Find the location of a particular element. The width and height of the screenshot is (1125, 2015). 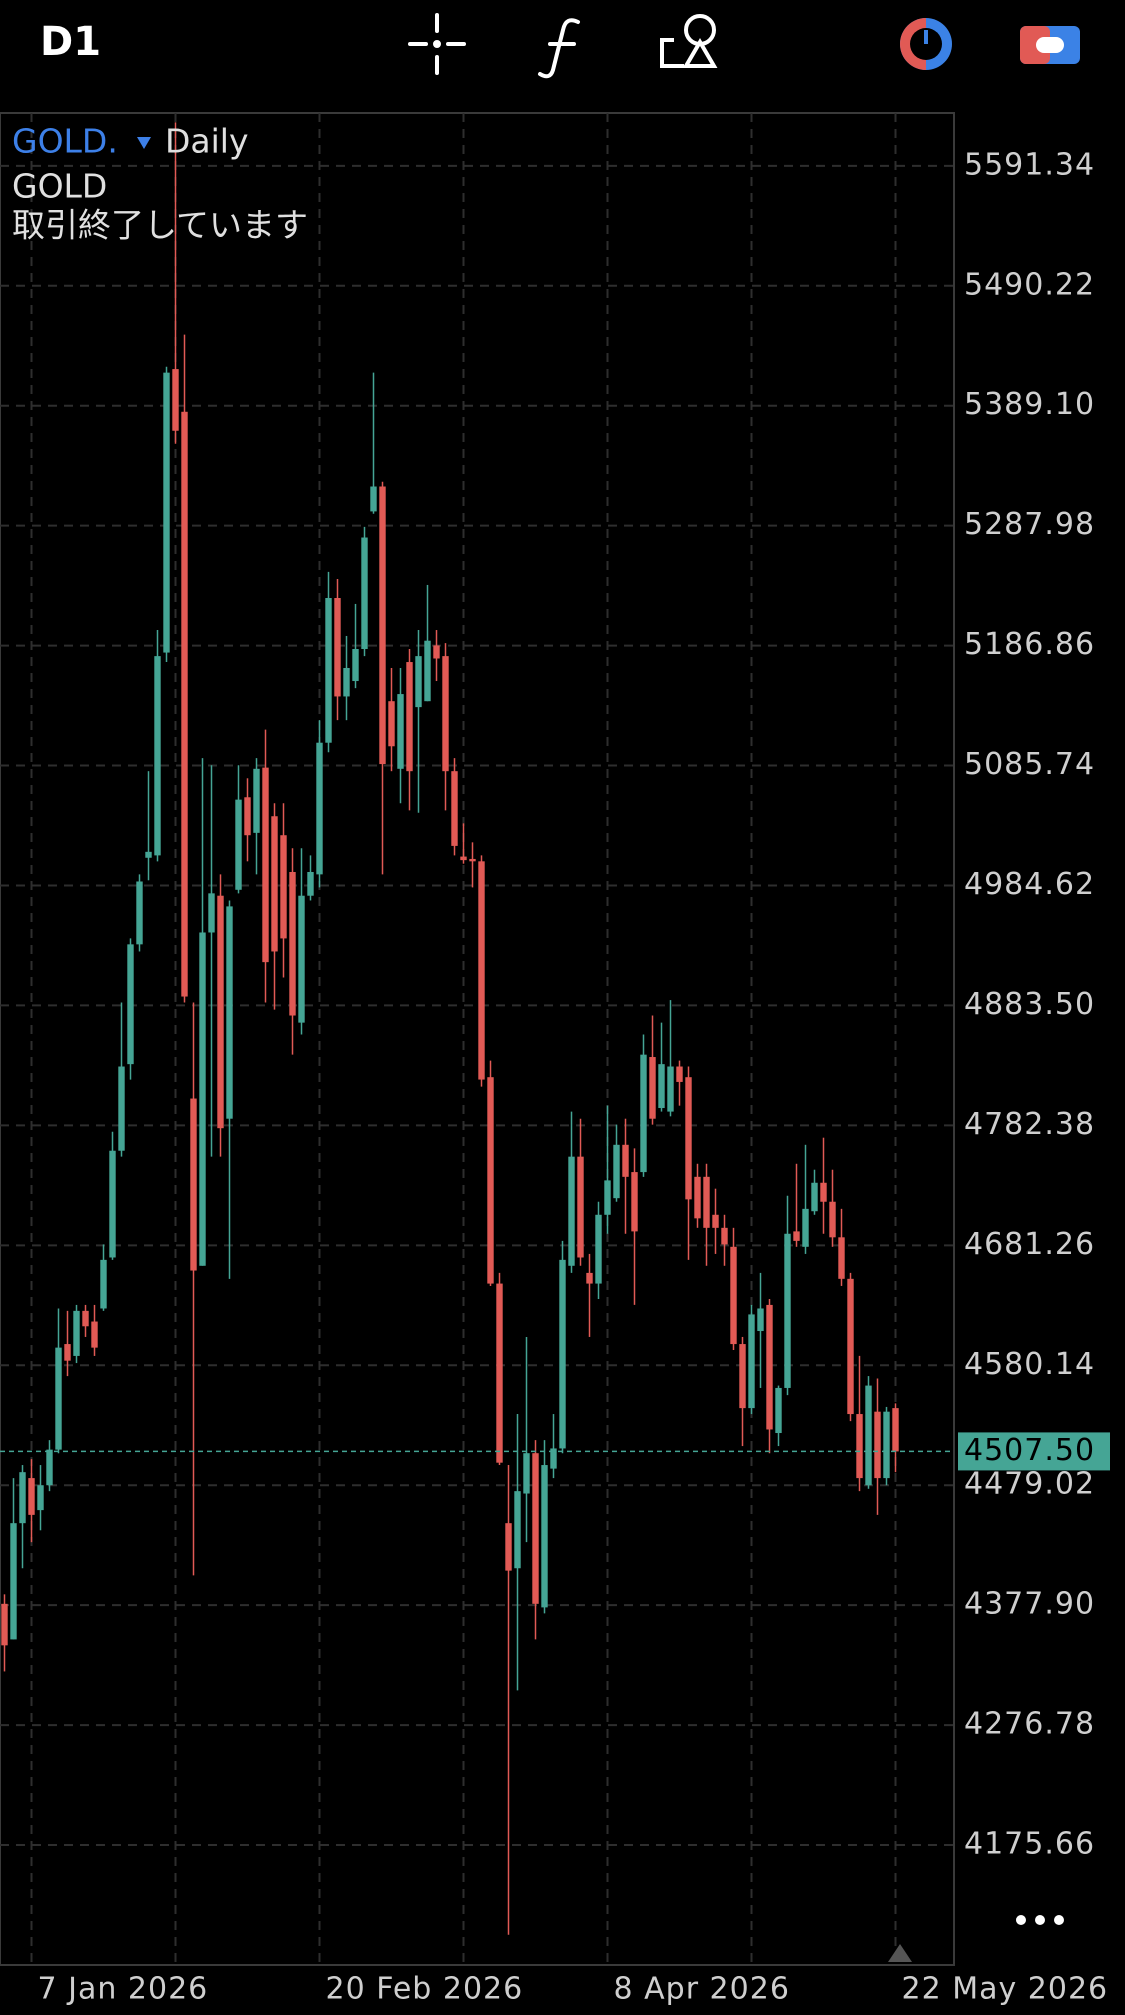

x-tick-label: 20 Feb 2026 is located at coordinates (425, 1989).